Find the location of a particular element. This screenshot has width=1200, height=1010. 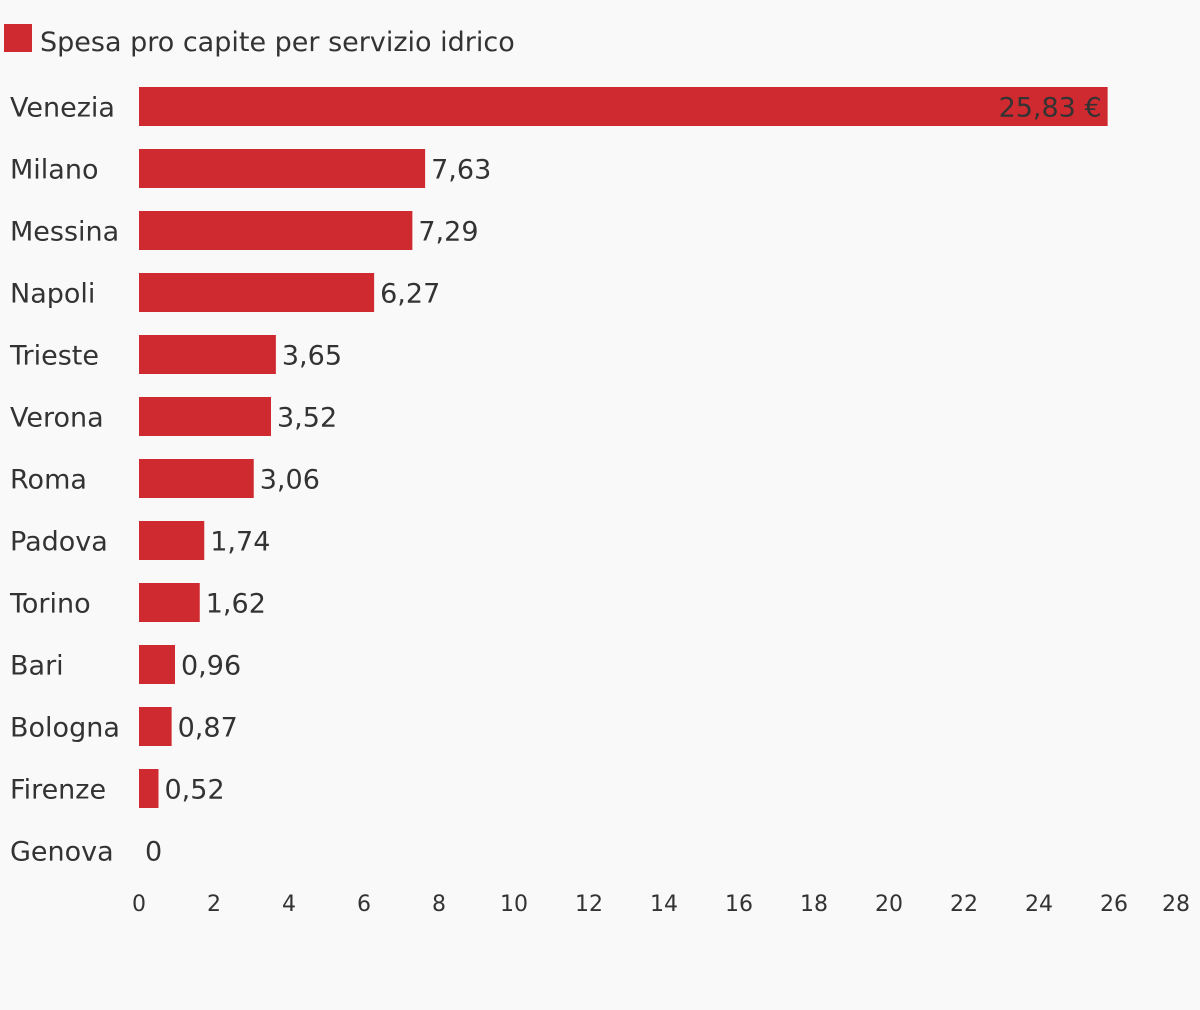

legend-swatch is located at coordinates (18, 38).